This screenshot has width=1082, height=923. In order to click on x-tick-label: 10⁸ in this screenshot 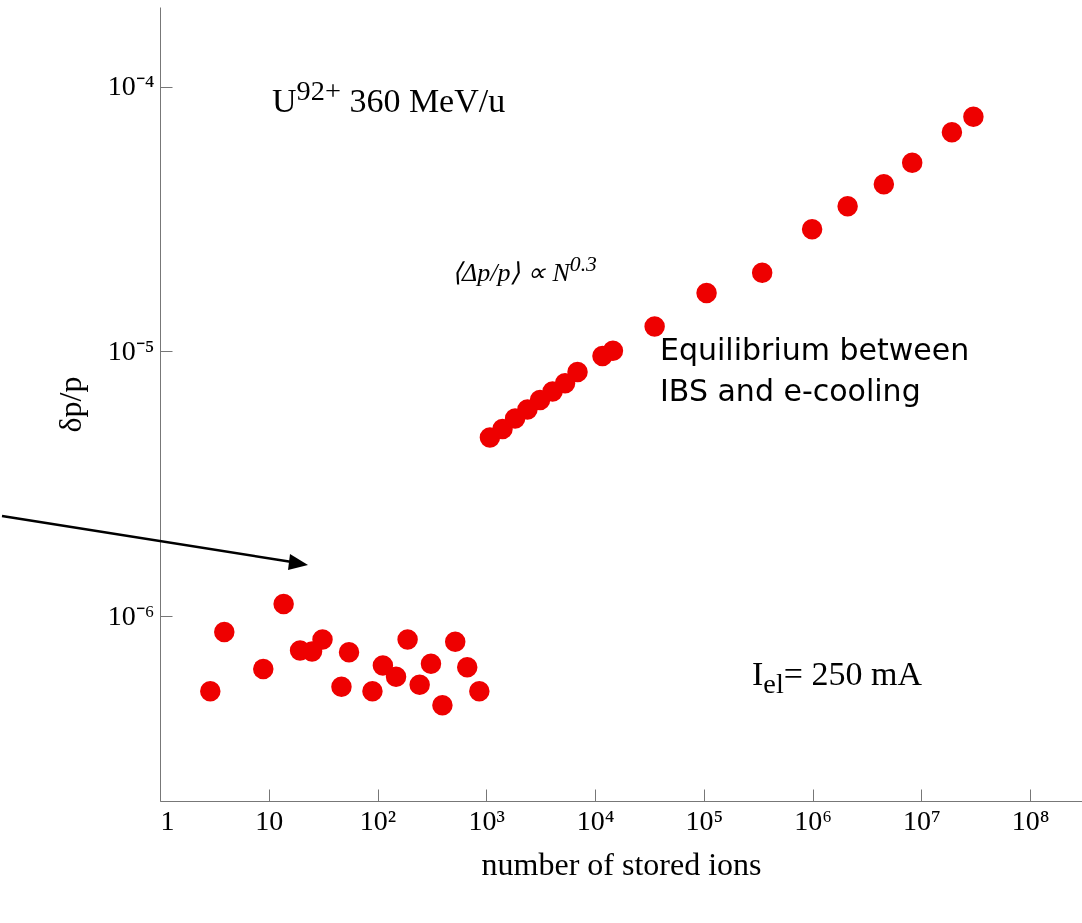, I will do `click(1030, 820)`.